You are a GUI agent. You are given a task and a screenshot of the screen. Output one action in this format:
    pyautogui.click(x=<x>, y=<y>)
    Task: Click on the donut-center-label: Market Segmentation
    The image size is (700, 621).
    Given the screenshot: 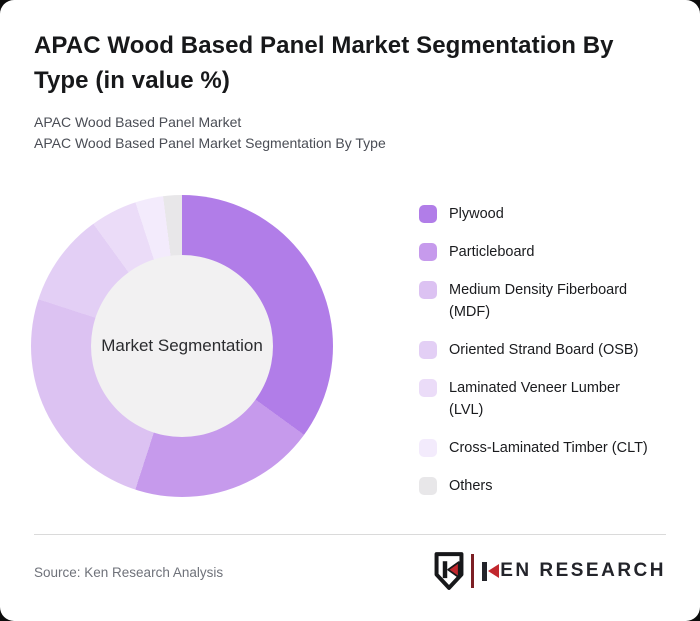 What is the action you would take?
    pyautogui.click(x=182, y=345)
    